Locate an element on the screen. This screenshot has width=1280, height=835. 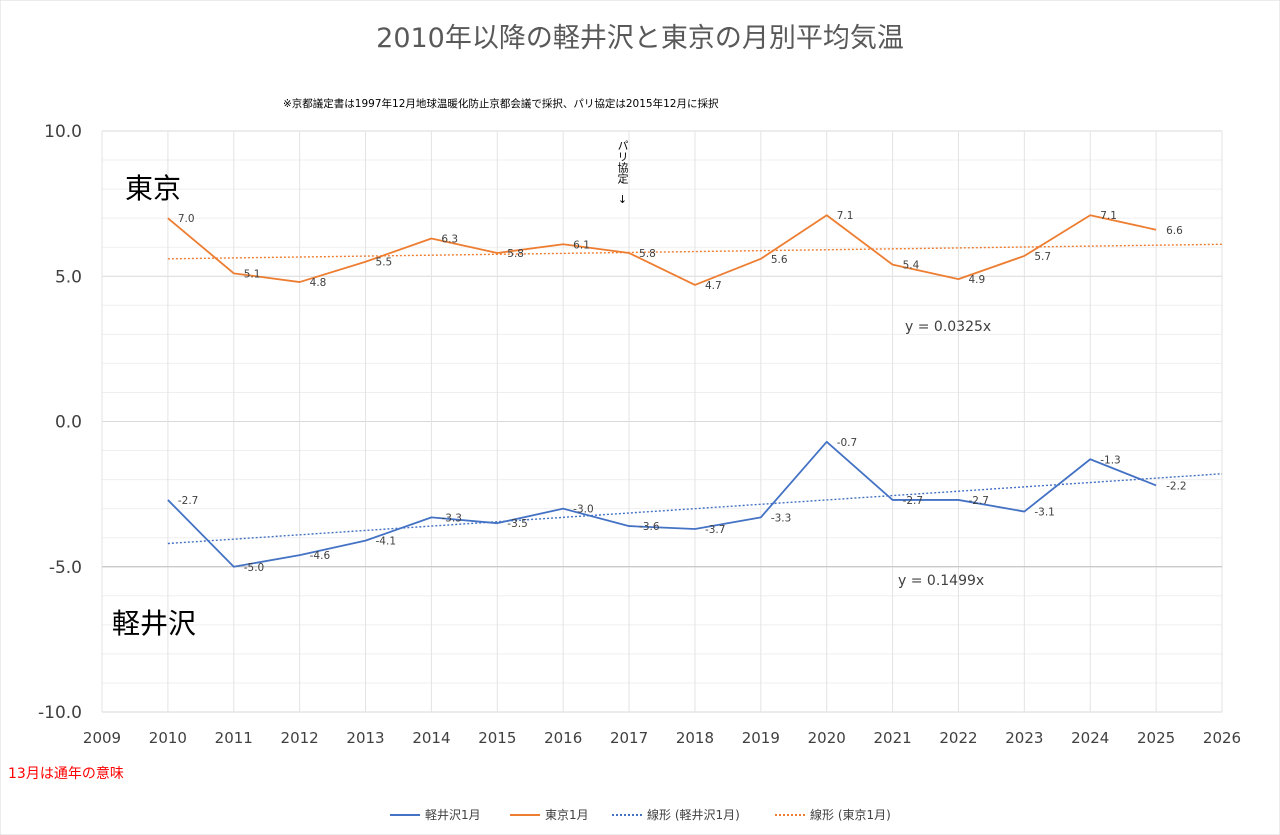
data-label: -3.5 is located at coordinates (517, 524).